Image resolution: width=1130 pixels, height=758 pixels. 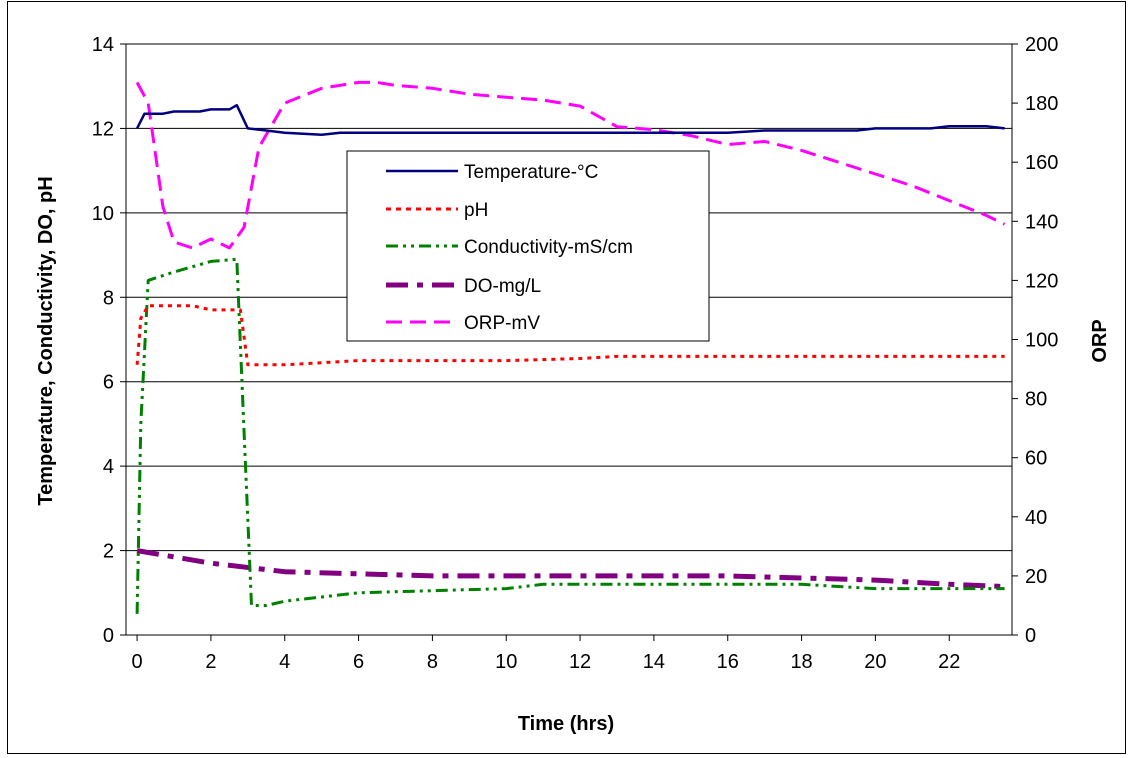 What do you see at coordinates (1041, 163) in the screenshot?
I see `y2-tick-label-160: 160` at bounding box center [1041, 163].